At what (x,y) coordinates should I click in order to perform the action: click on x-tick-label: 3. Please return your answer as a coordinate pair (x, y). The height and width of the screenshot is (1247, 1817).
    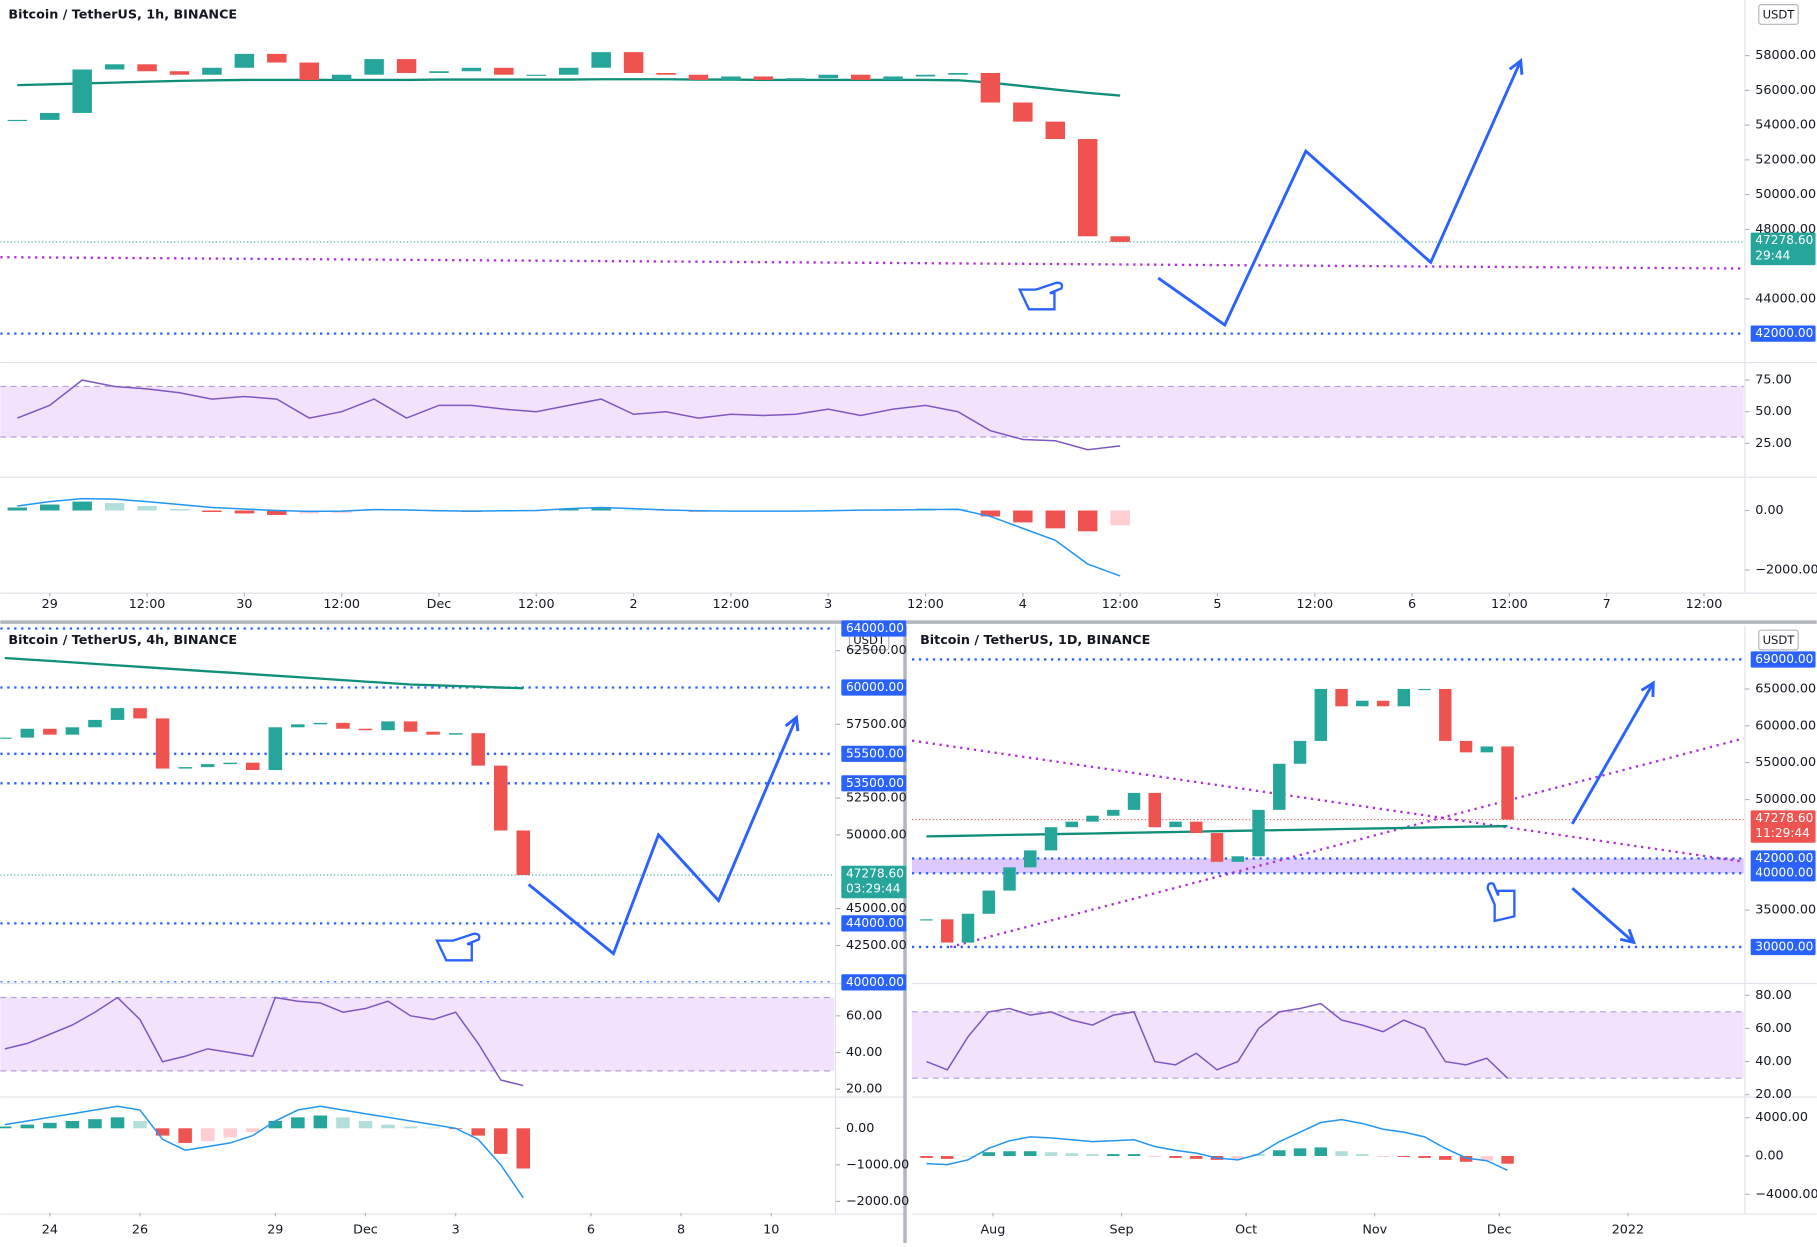
    Looking at the image, I should click on (456, 1230).